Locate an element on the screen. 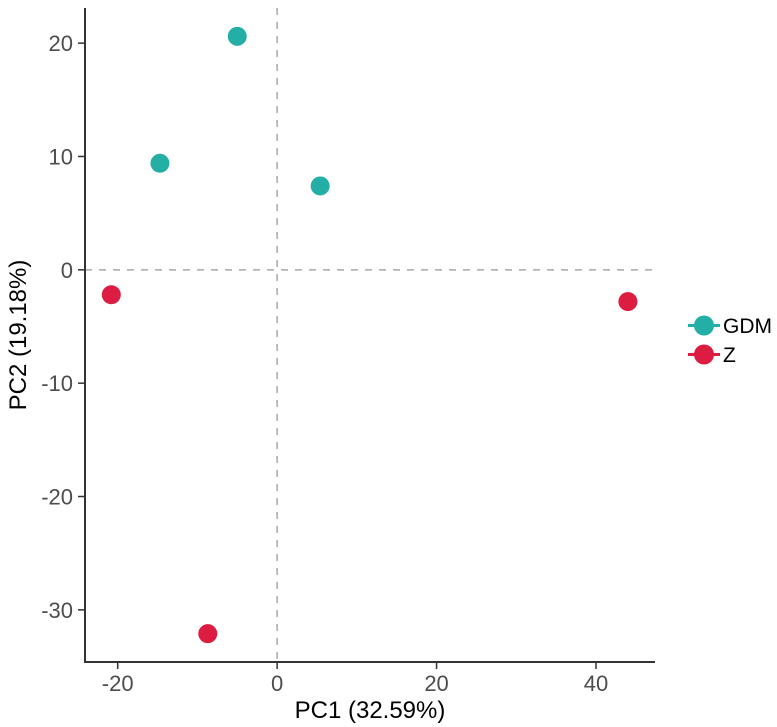 Image resolution: width=777 pixels, height=727 pixels. x-tick-label: 20 is located at coordinates (436, 683).